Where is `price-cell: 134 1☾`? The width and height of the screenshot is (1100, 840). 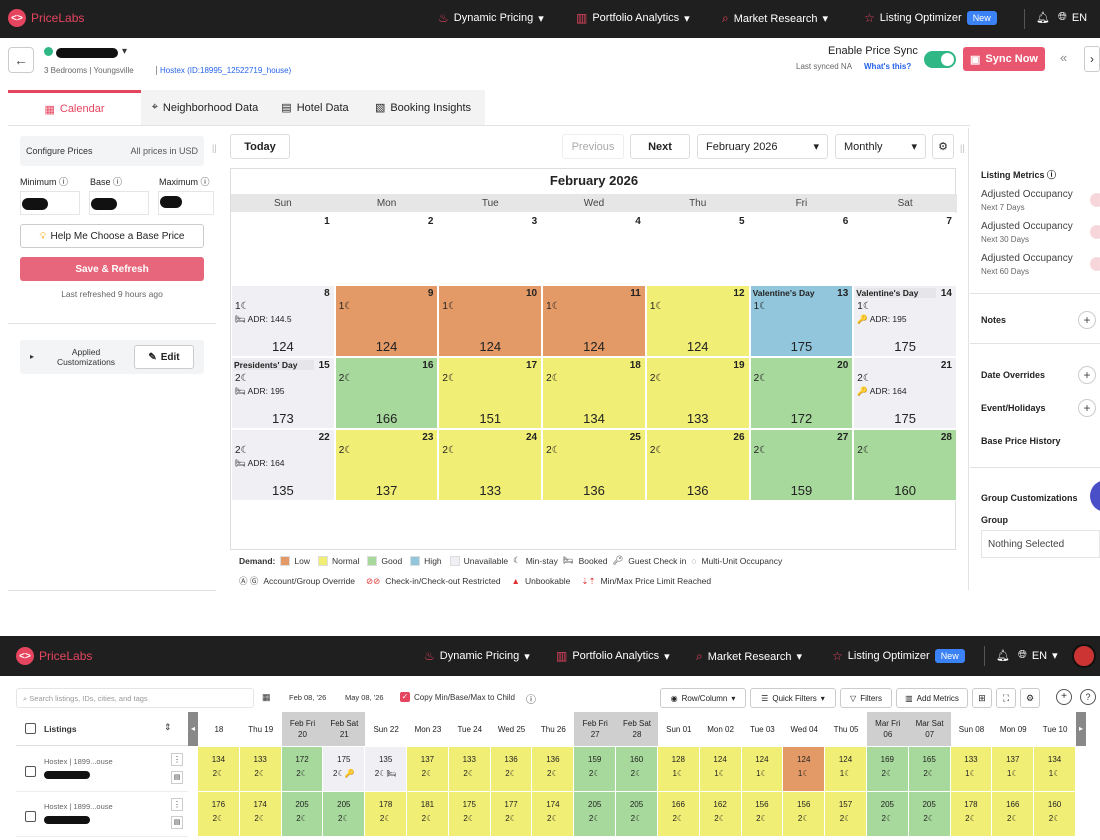
price-cell: 134 1☾ is located at coordinates (1055, 769).